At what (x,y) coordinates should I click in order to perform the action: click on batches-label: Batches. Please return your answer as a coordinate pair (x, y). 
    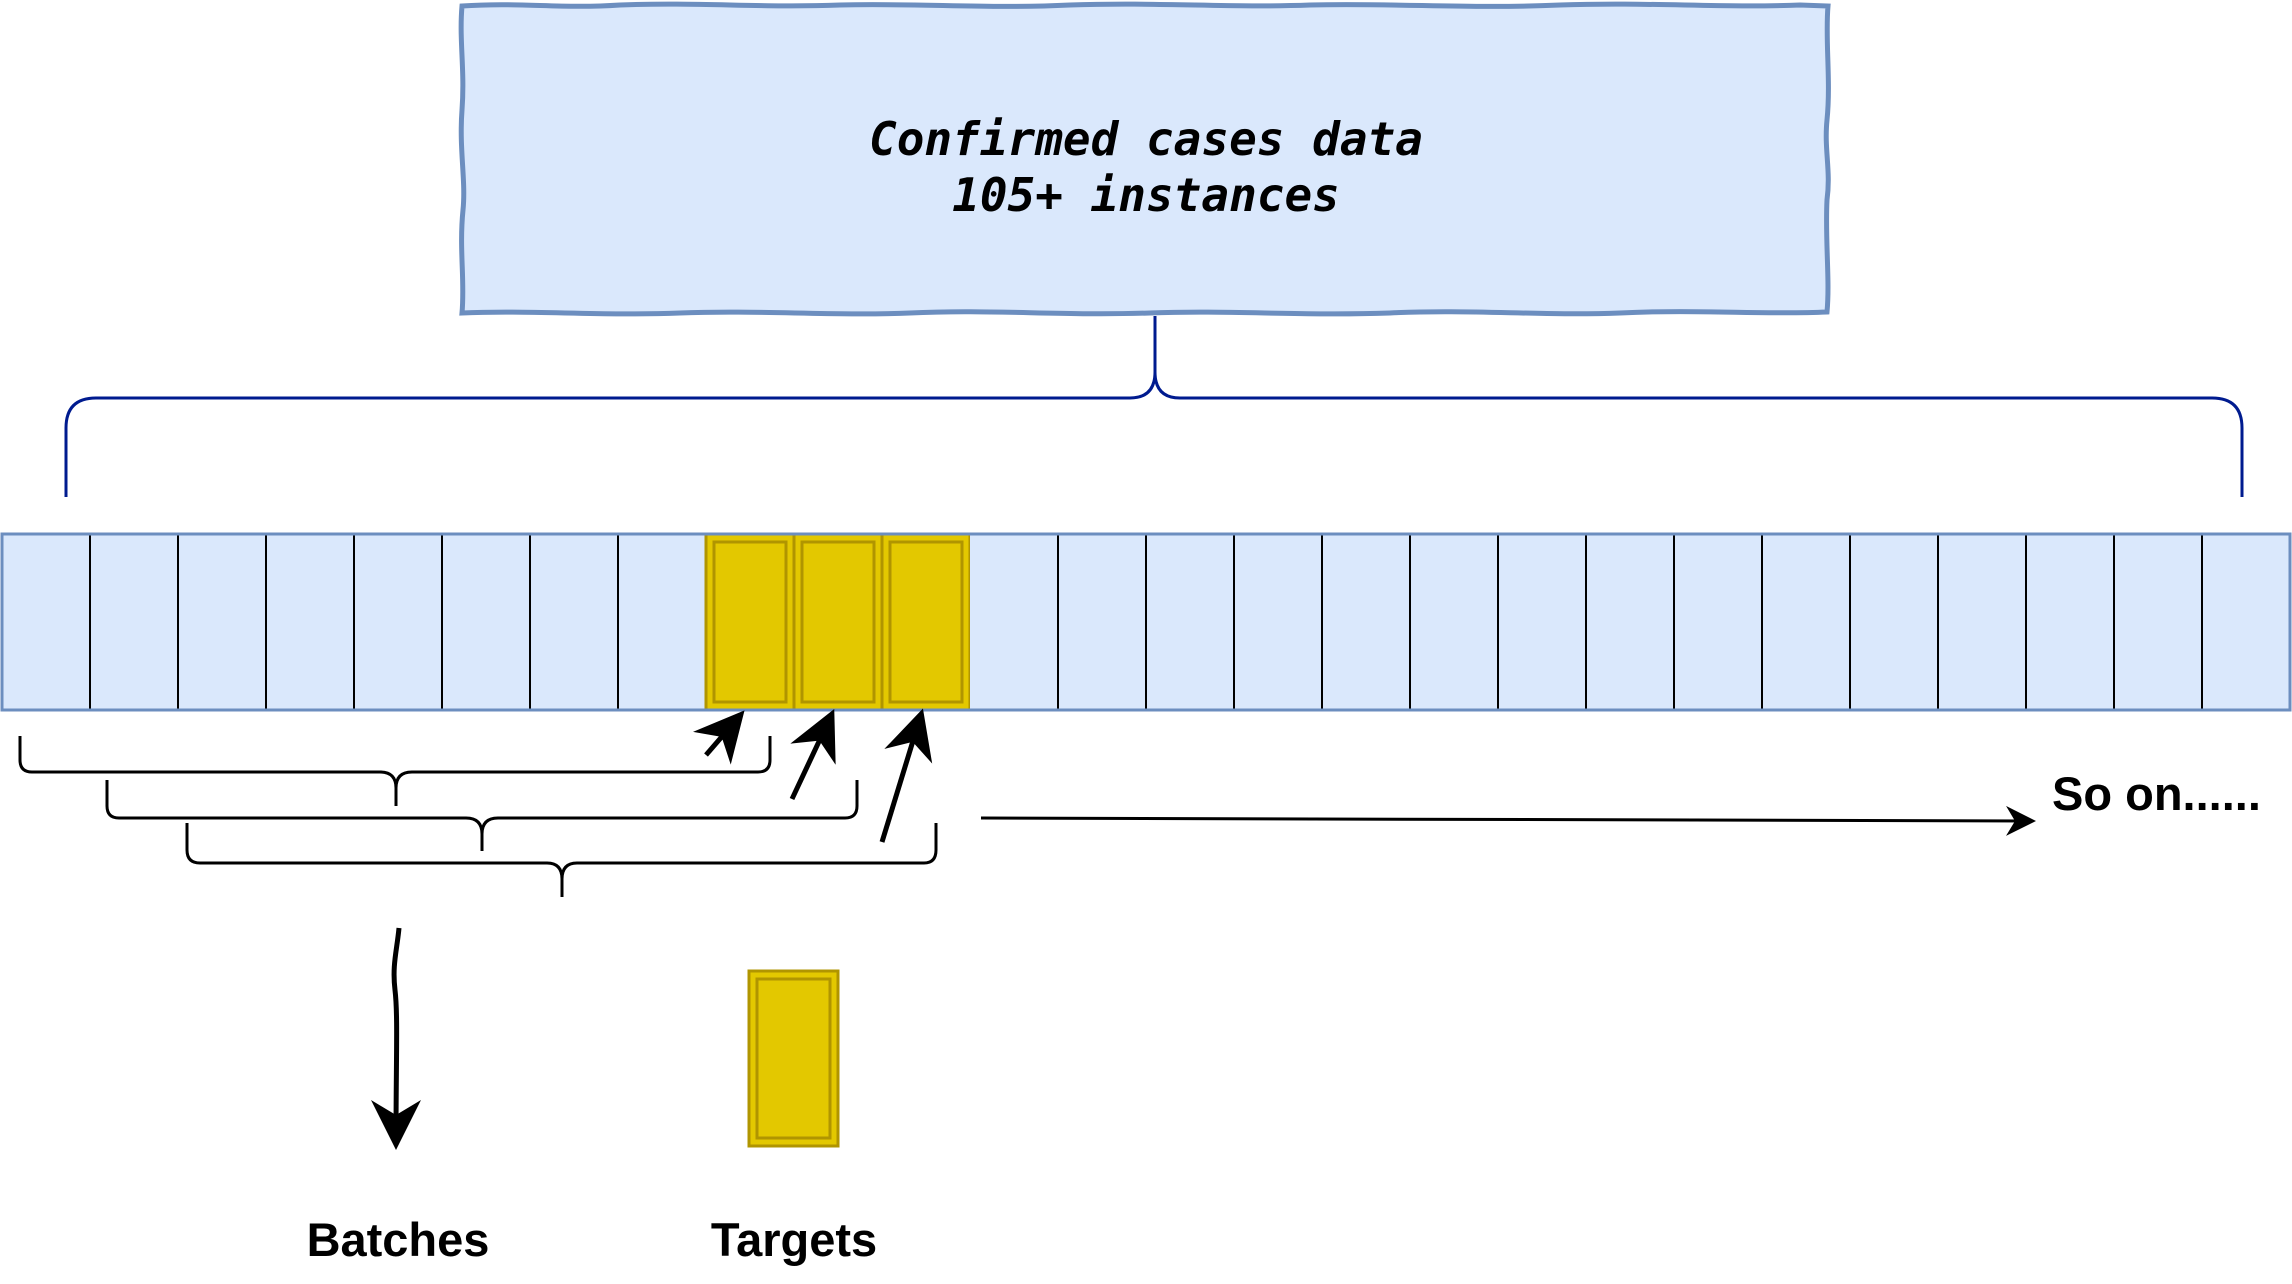
    Looking at the image, I should click on (398, 1239).